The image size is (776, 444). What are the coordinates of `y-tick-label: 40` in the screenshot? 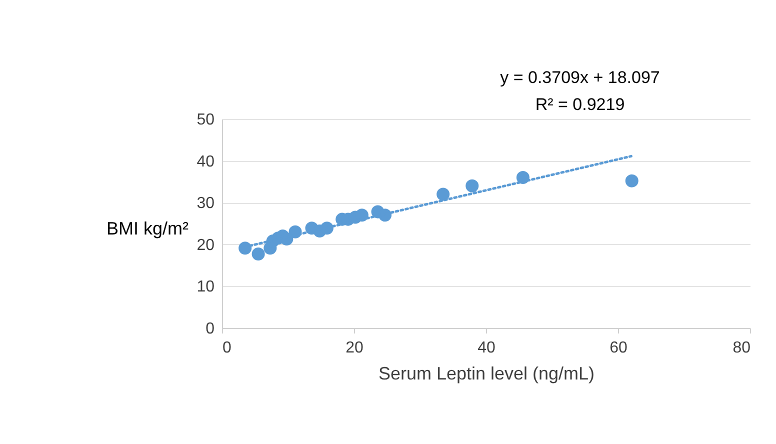 It's located at (205, 161).